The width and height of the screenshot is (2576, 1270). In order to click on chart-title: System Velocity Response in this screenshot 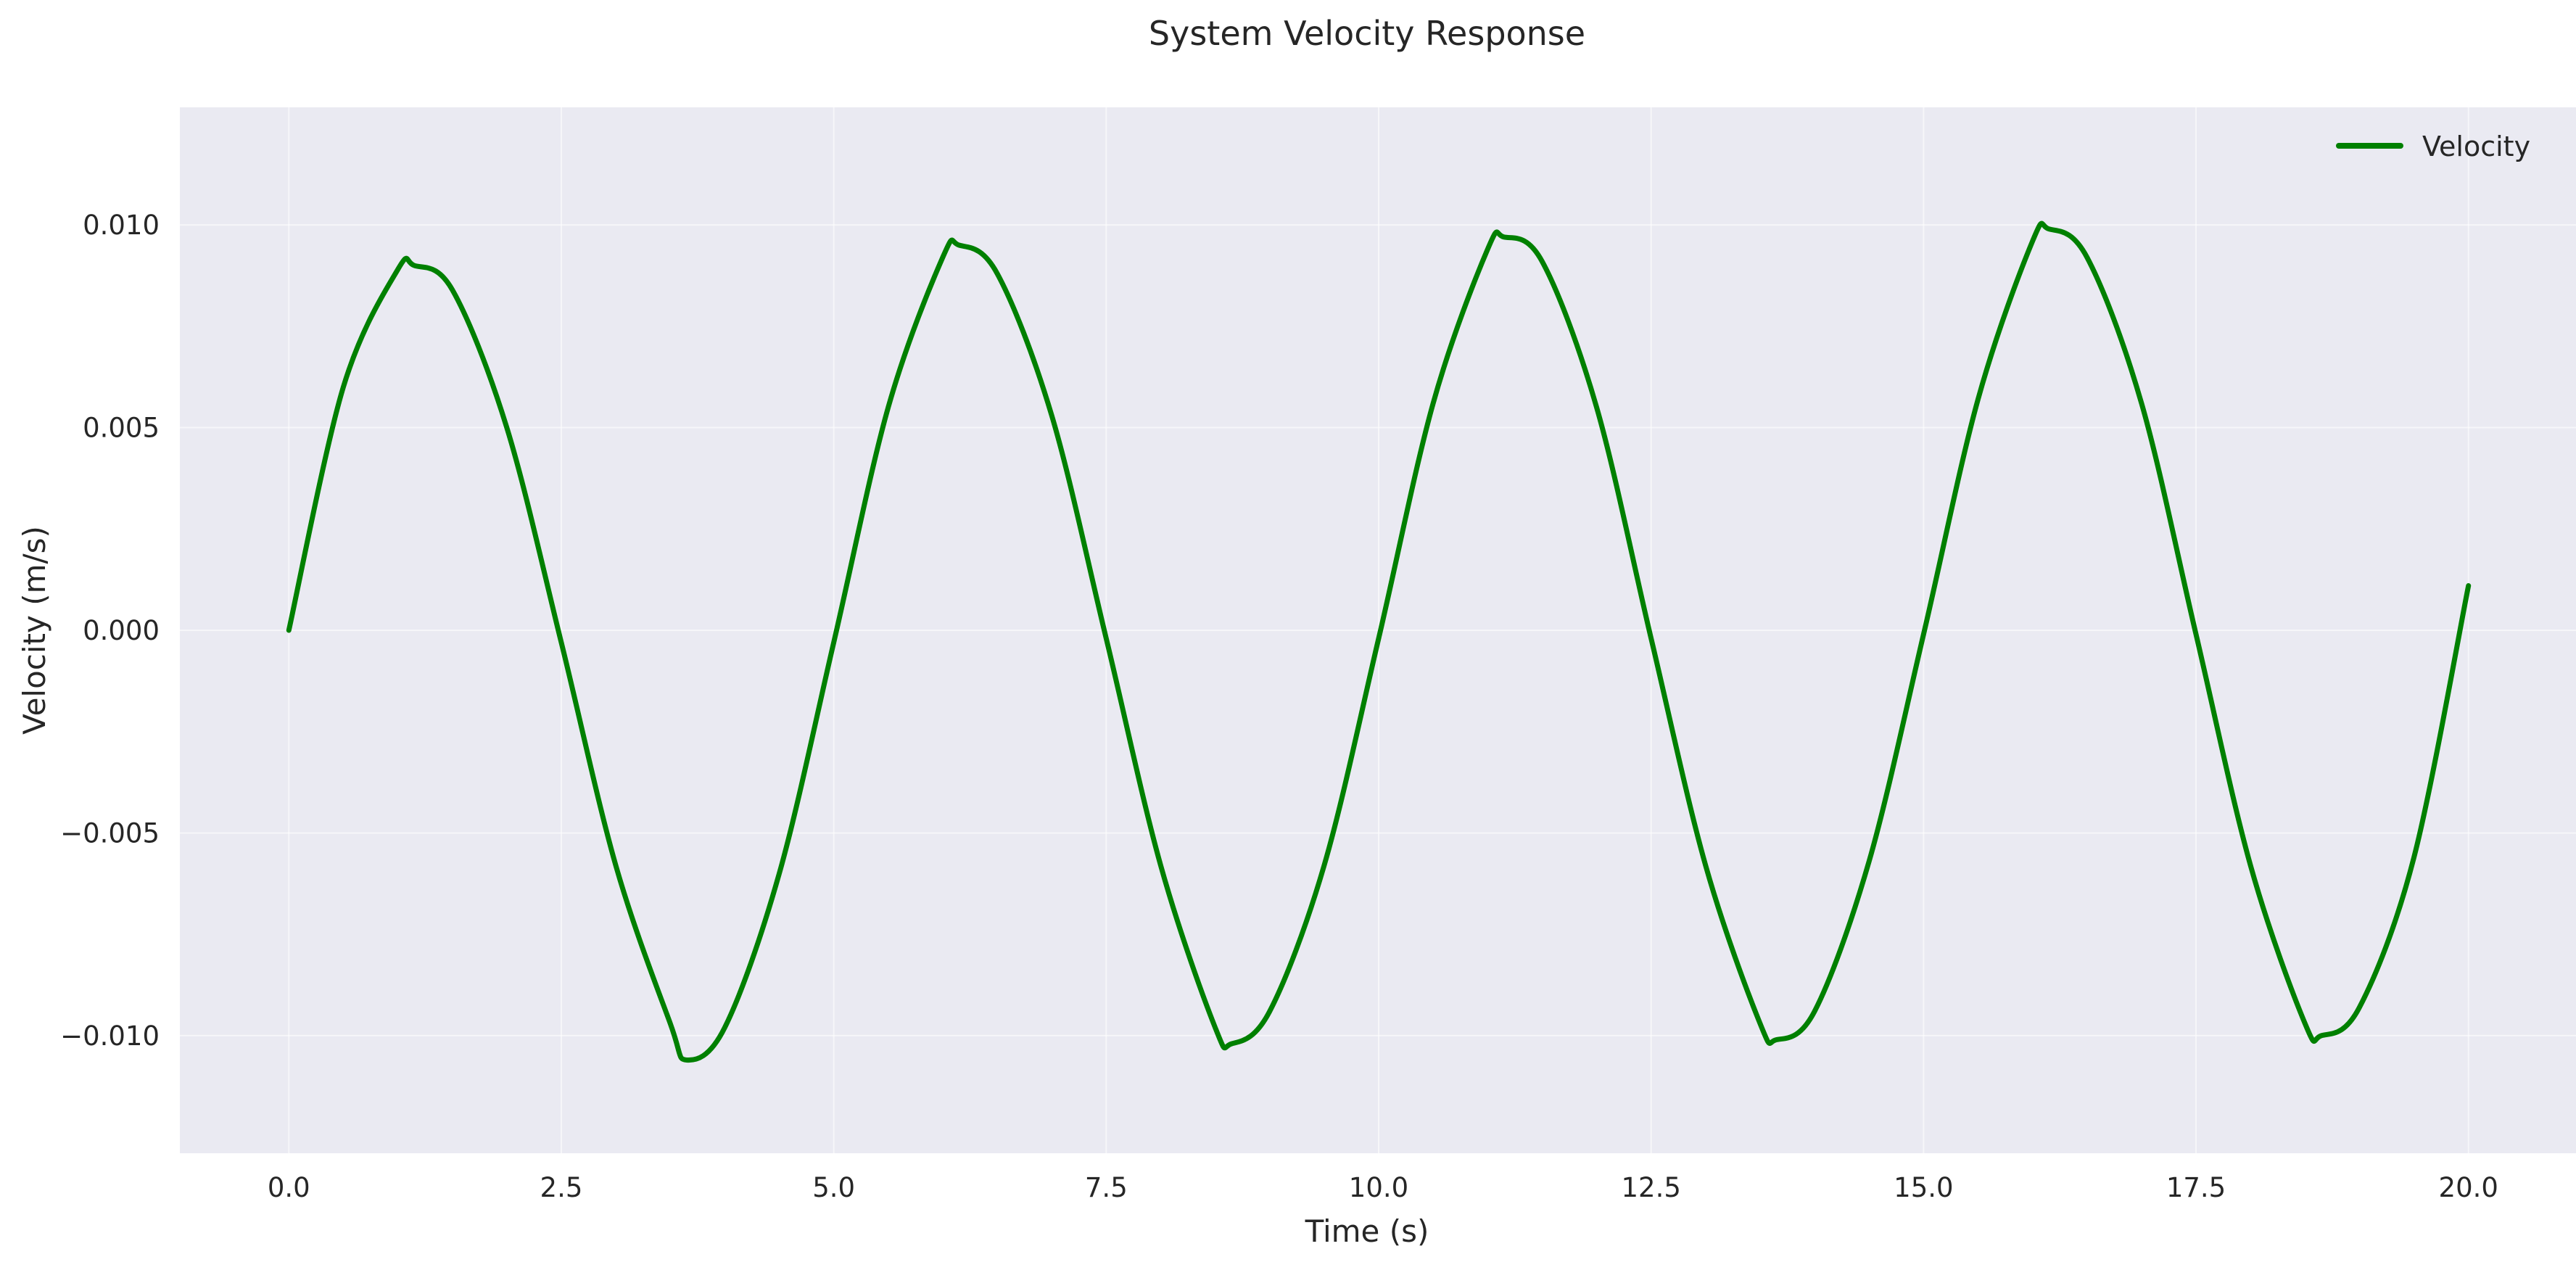, I will do `click(1367, 33)`.